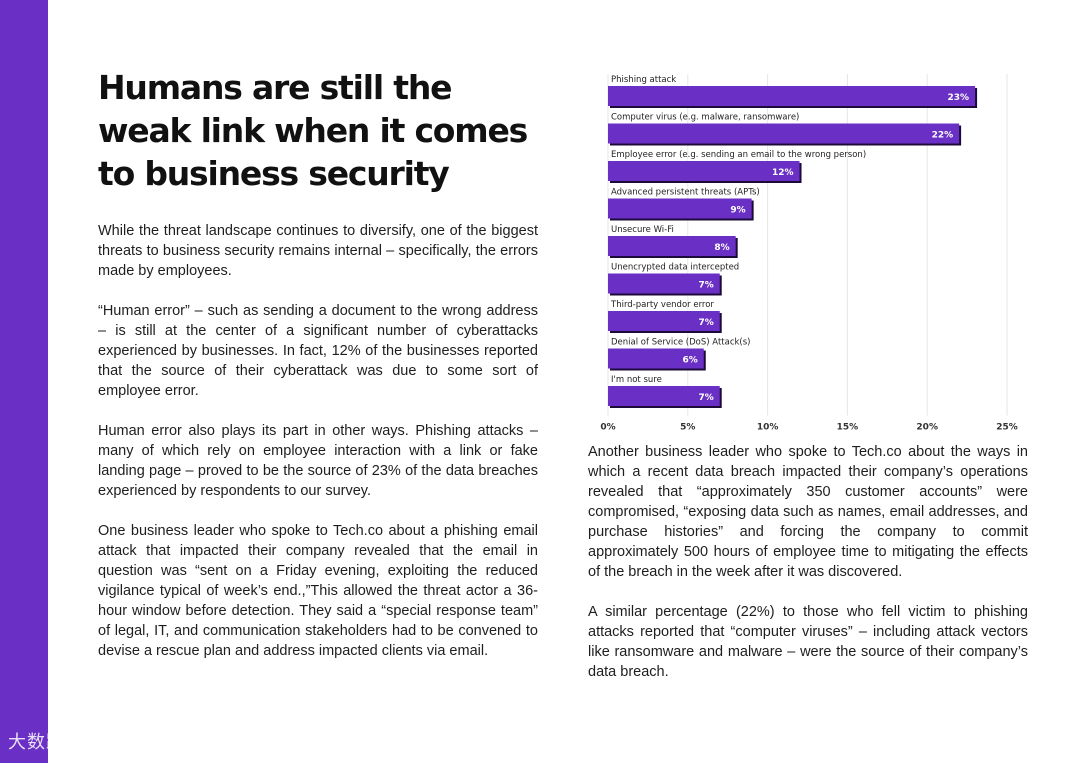 The height and width of the screenshot is (763, 1080). Describe the element at coordinates (689, 361) in the screenshot. I see `data-label: 6%` at that location.